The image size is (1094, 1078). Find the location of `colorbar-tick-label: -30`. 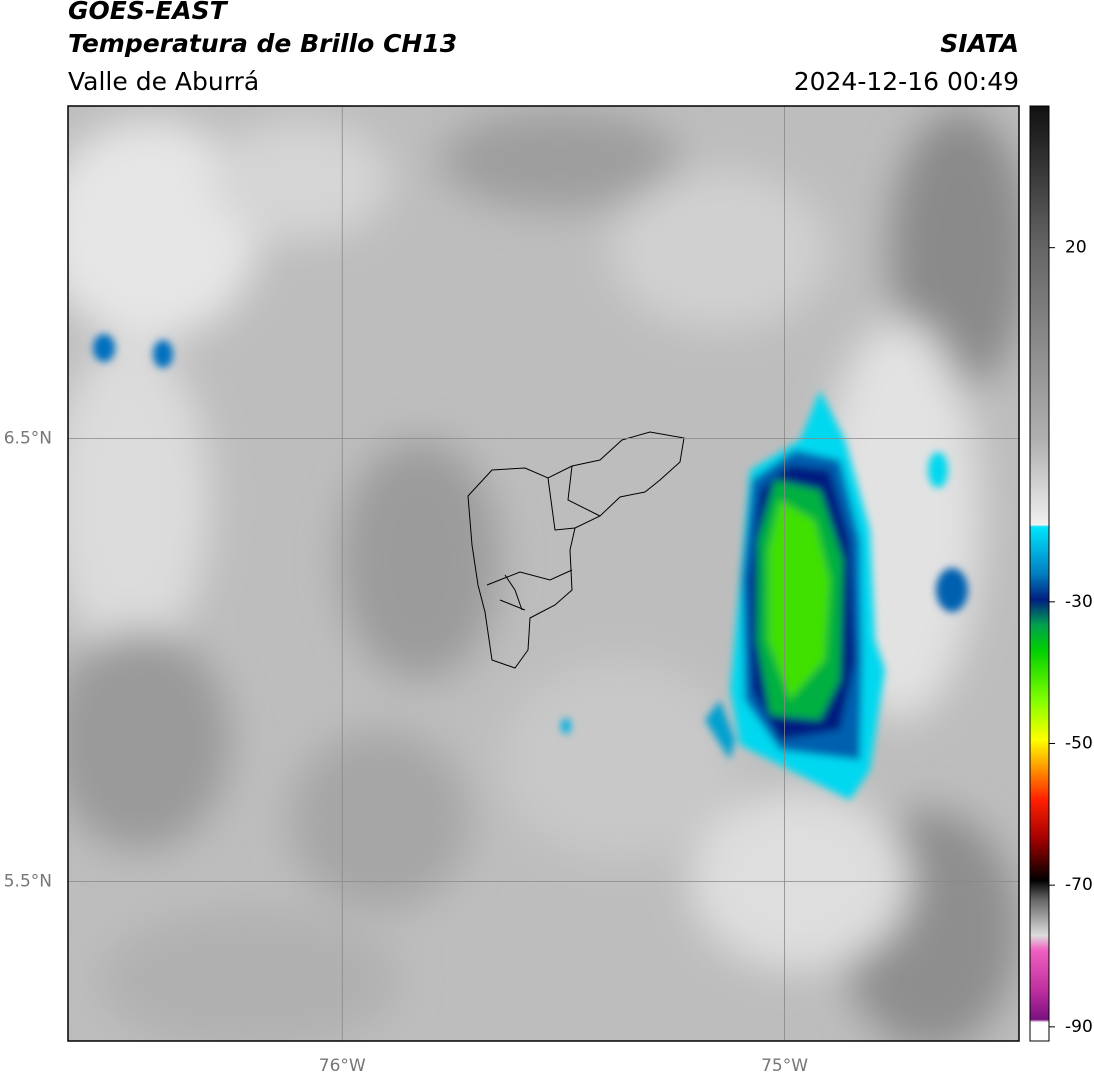

colorbar-tick-label: -30 is located at coordinates (1079, 602).